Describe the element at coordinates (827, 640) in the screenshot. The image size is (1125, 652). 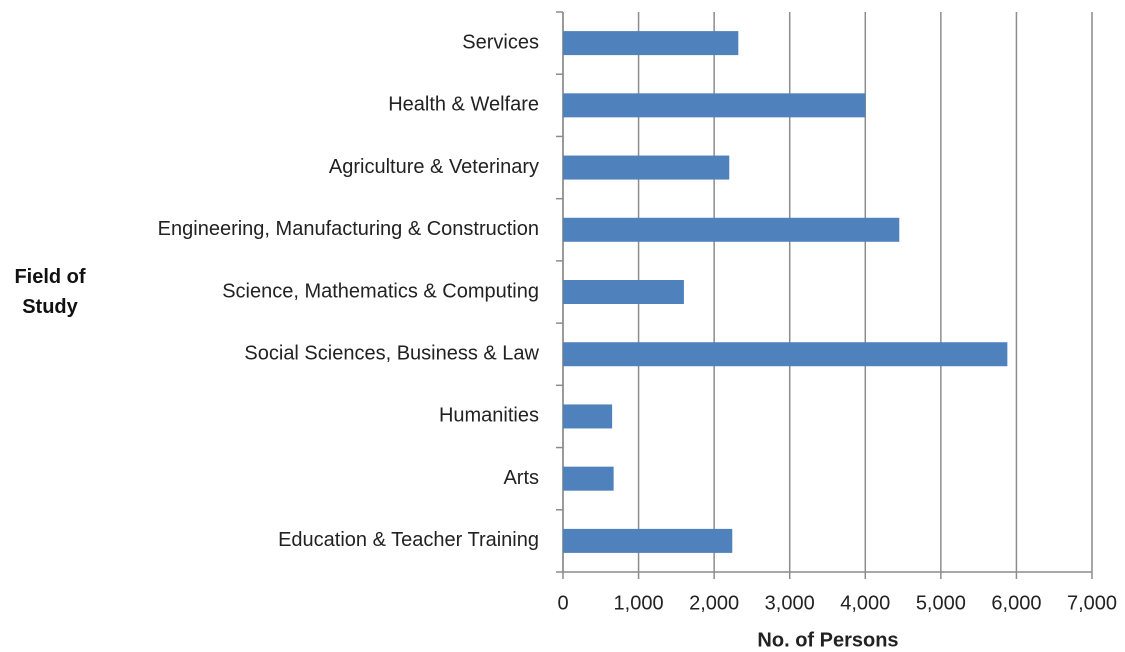
I see `x-axis-title: No. of Persons` at that location.